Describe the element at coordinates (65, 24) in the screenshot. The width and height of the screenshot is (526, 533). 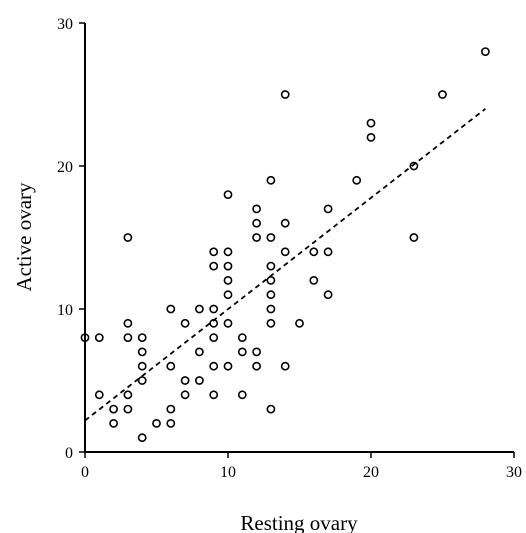
I see `y-tick-label: 30` at that location.